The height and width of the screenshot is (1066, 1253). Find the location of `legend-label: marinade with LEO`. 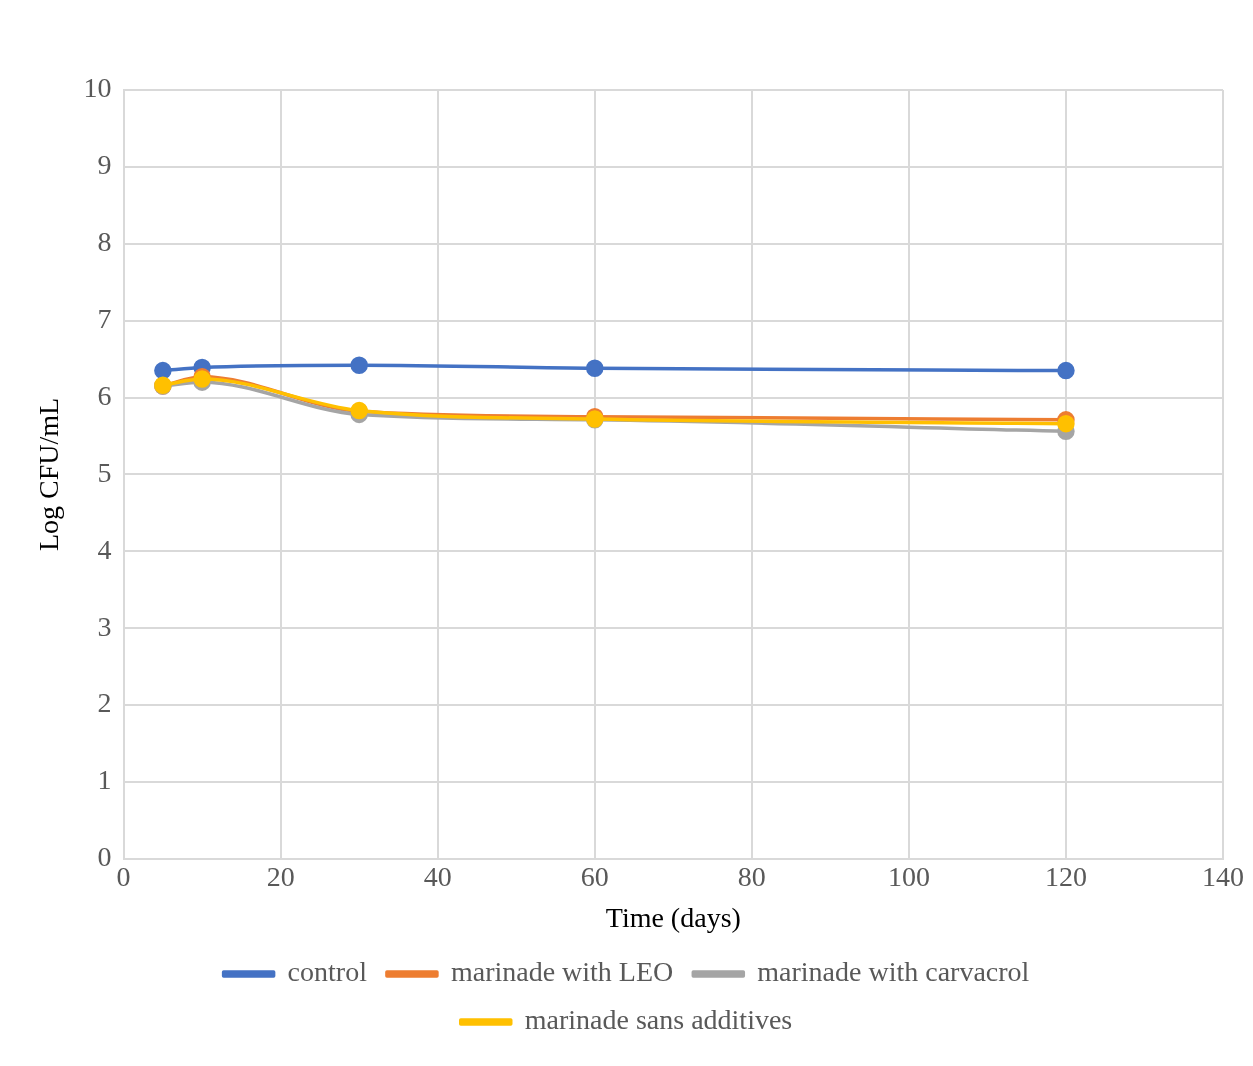

legend-label: marinade with LEO is located at coordinates (562, 972).